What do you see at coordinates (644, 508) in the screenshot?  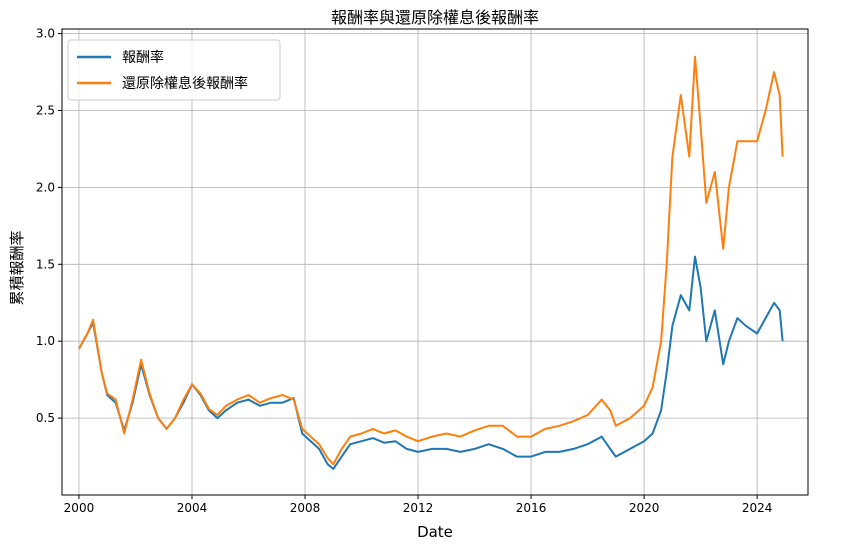 I see `x-tick-label: 2020` at bounding box center [644, 508].